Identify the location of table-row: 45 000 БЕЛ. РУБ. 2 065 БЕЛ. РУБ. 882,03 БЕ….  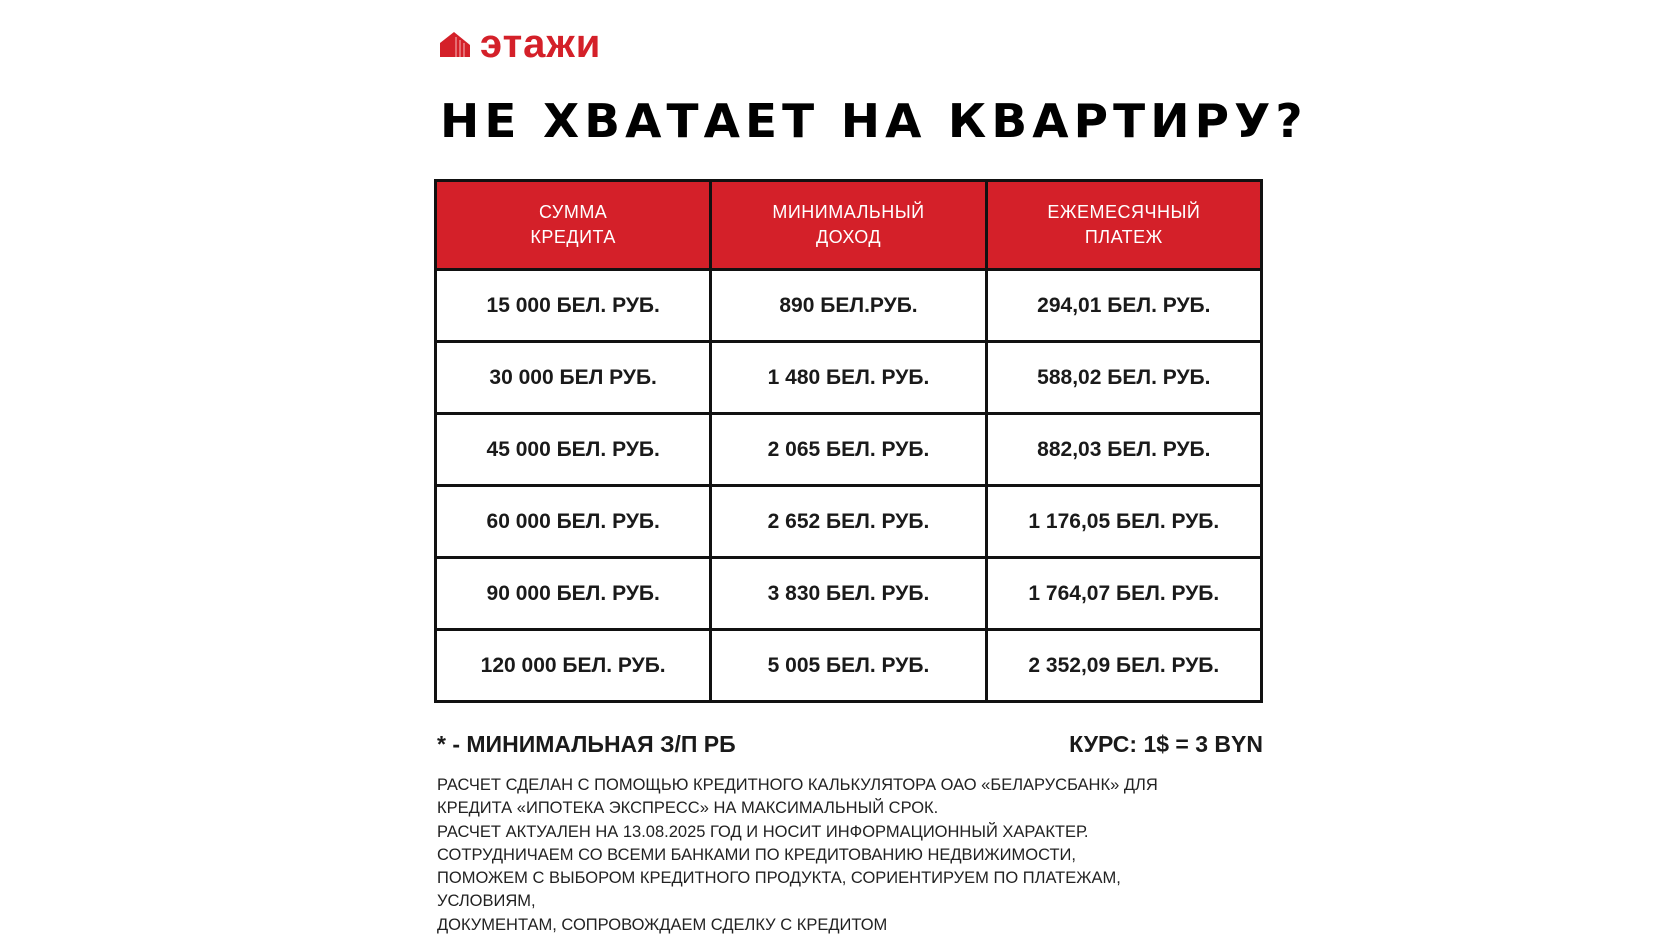
(848, 449).